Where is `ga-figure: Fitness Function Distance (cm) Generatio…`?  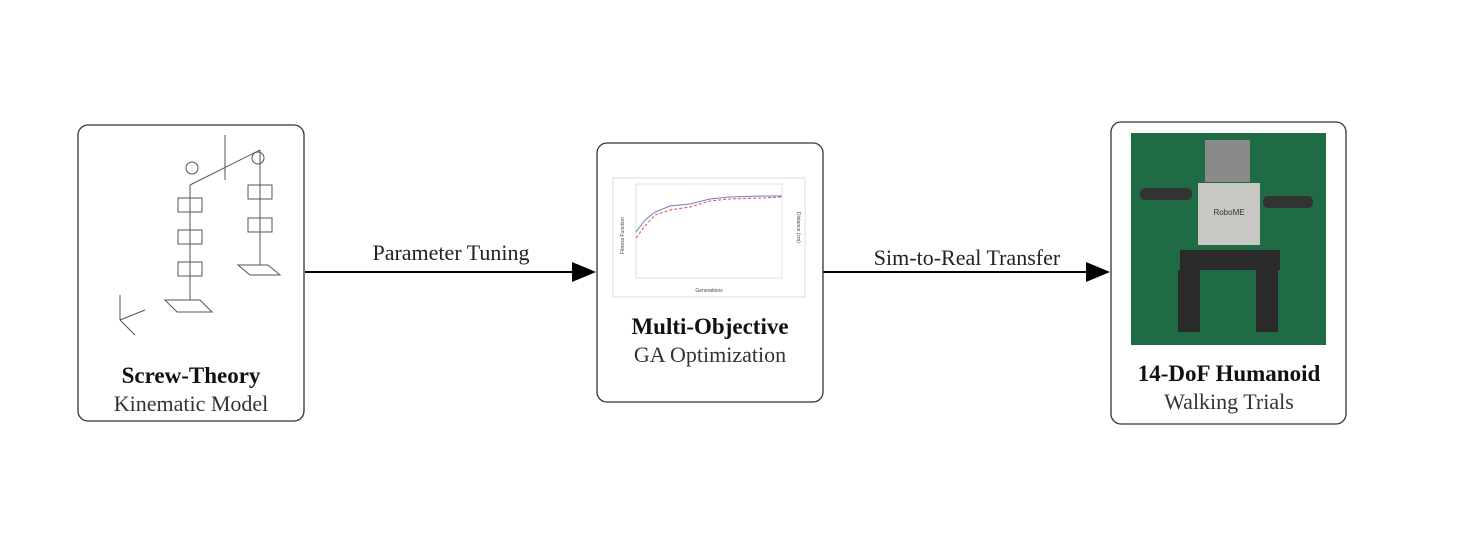
ga-figure: Fitness Function Distance (cm) Generatio… is located at coordinates (709, 237).